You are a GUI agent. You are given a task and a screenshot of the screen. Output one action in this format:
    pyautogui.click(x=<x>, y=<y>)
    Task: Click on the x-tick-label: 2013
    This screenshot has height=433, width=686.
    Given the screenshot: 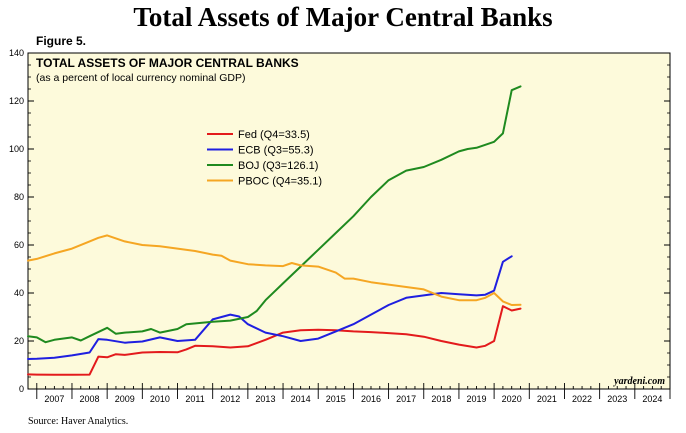 What is the action you would take?
    pyautogui.click(x=265, y=399)
    